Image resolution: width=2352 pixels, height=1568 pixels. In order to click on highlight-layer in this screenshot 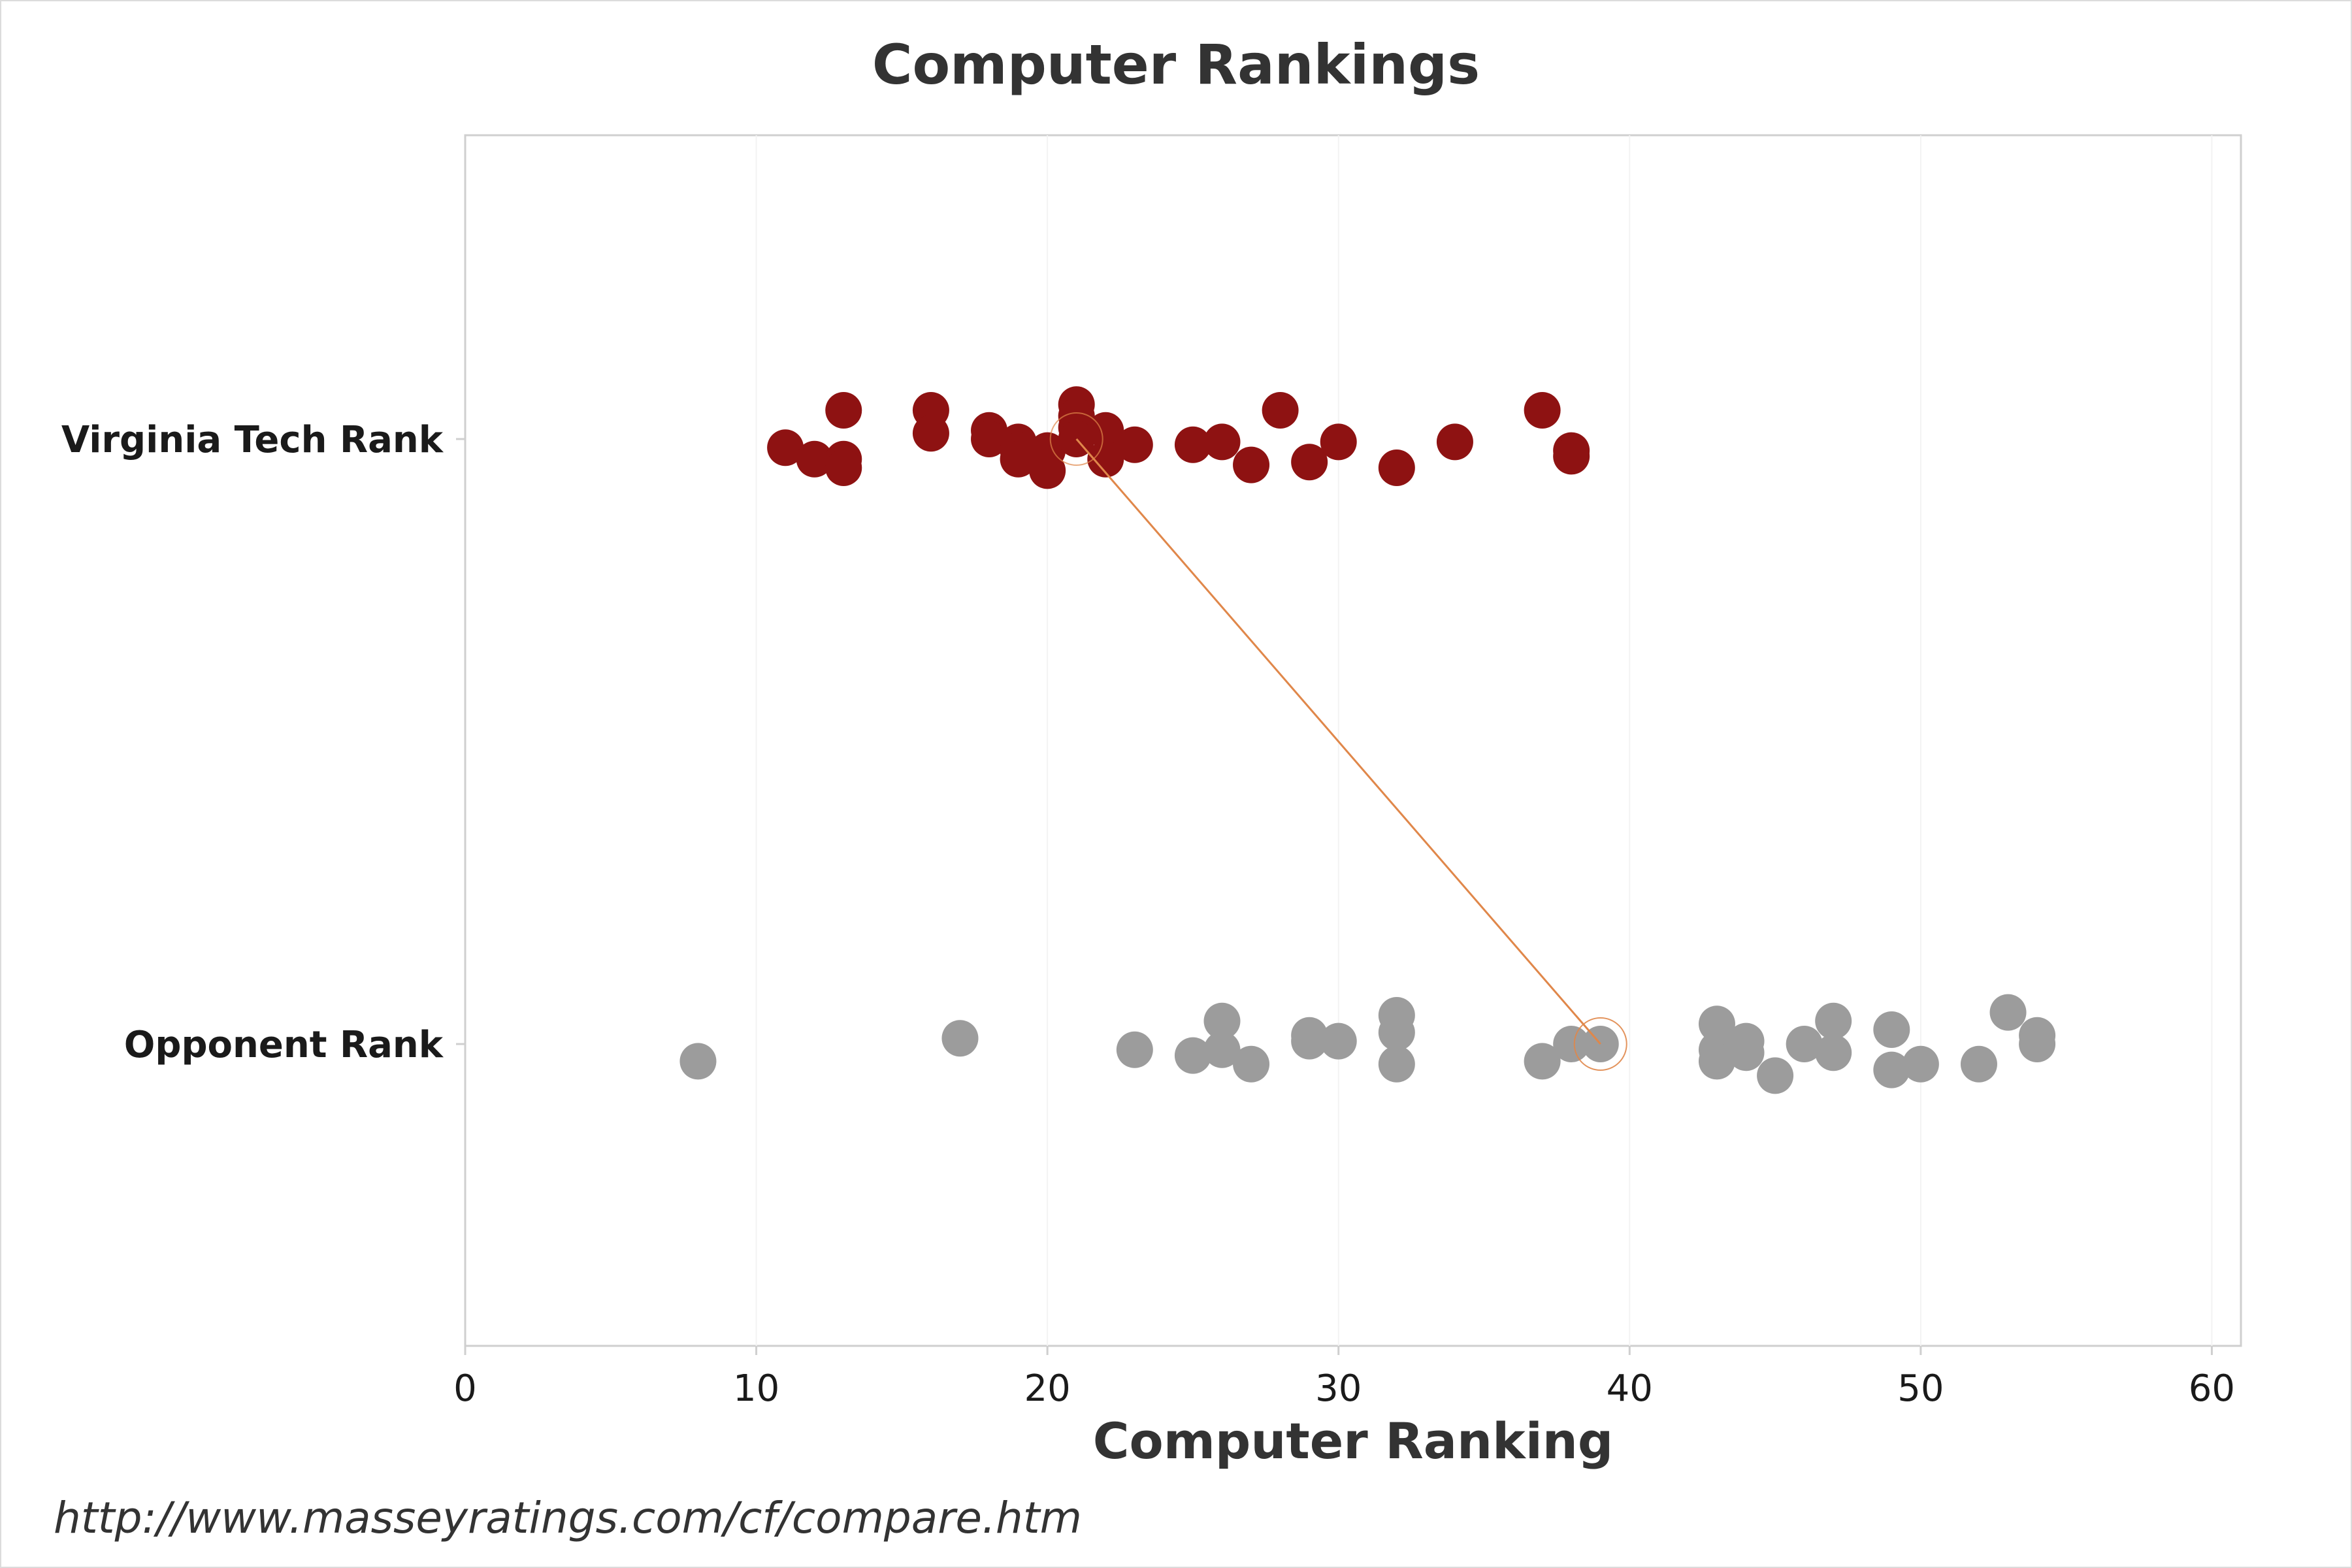, I will do `click(1338, 741)`.